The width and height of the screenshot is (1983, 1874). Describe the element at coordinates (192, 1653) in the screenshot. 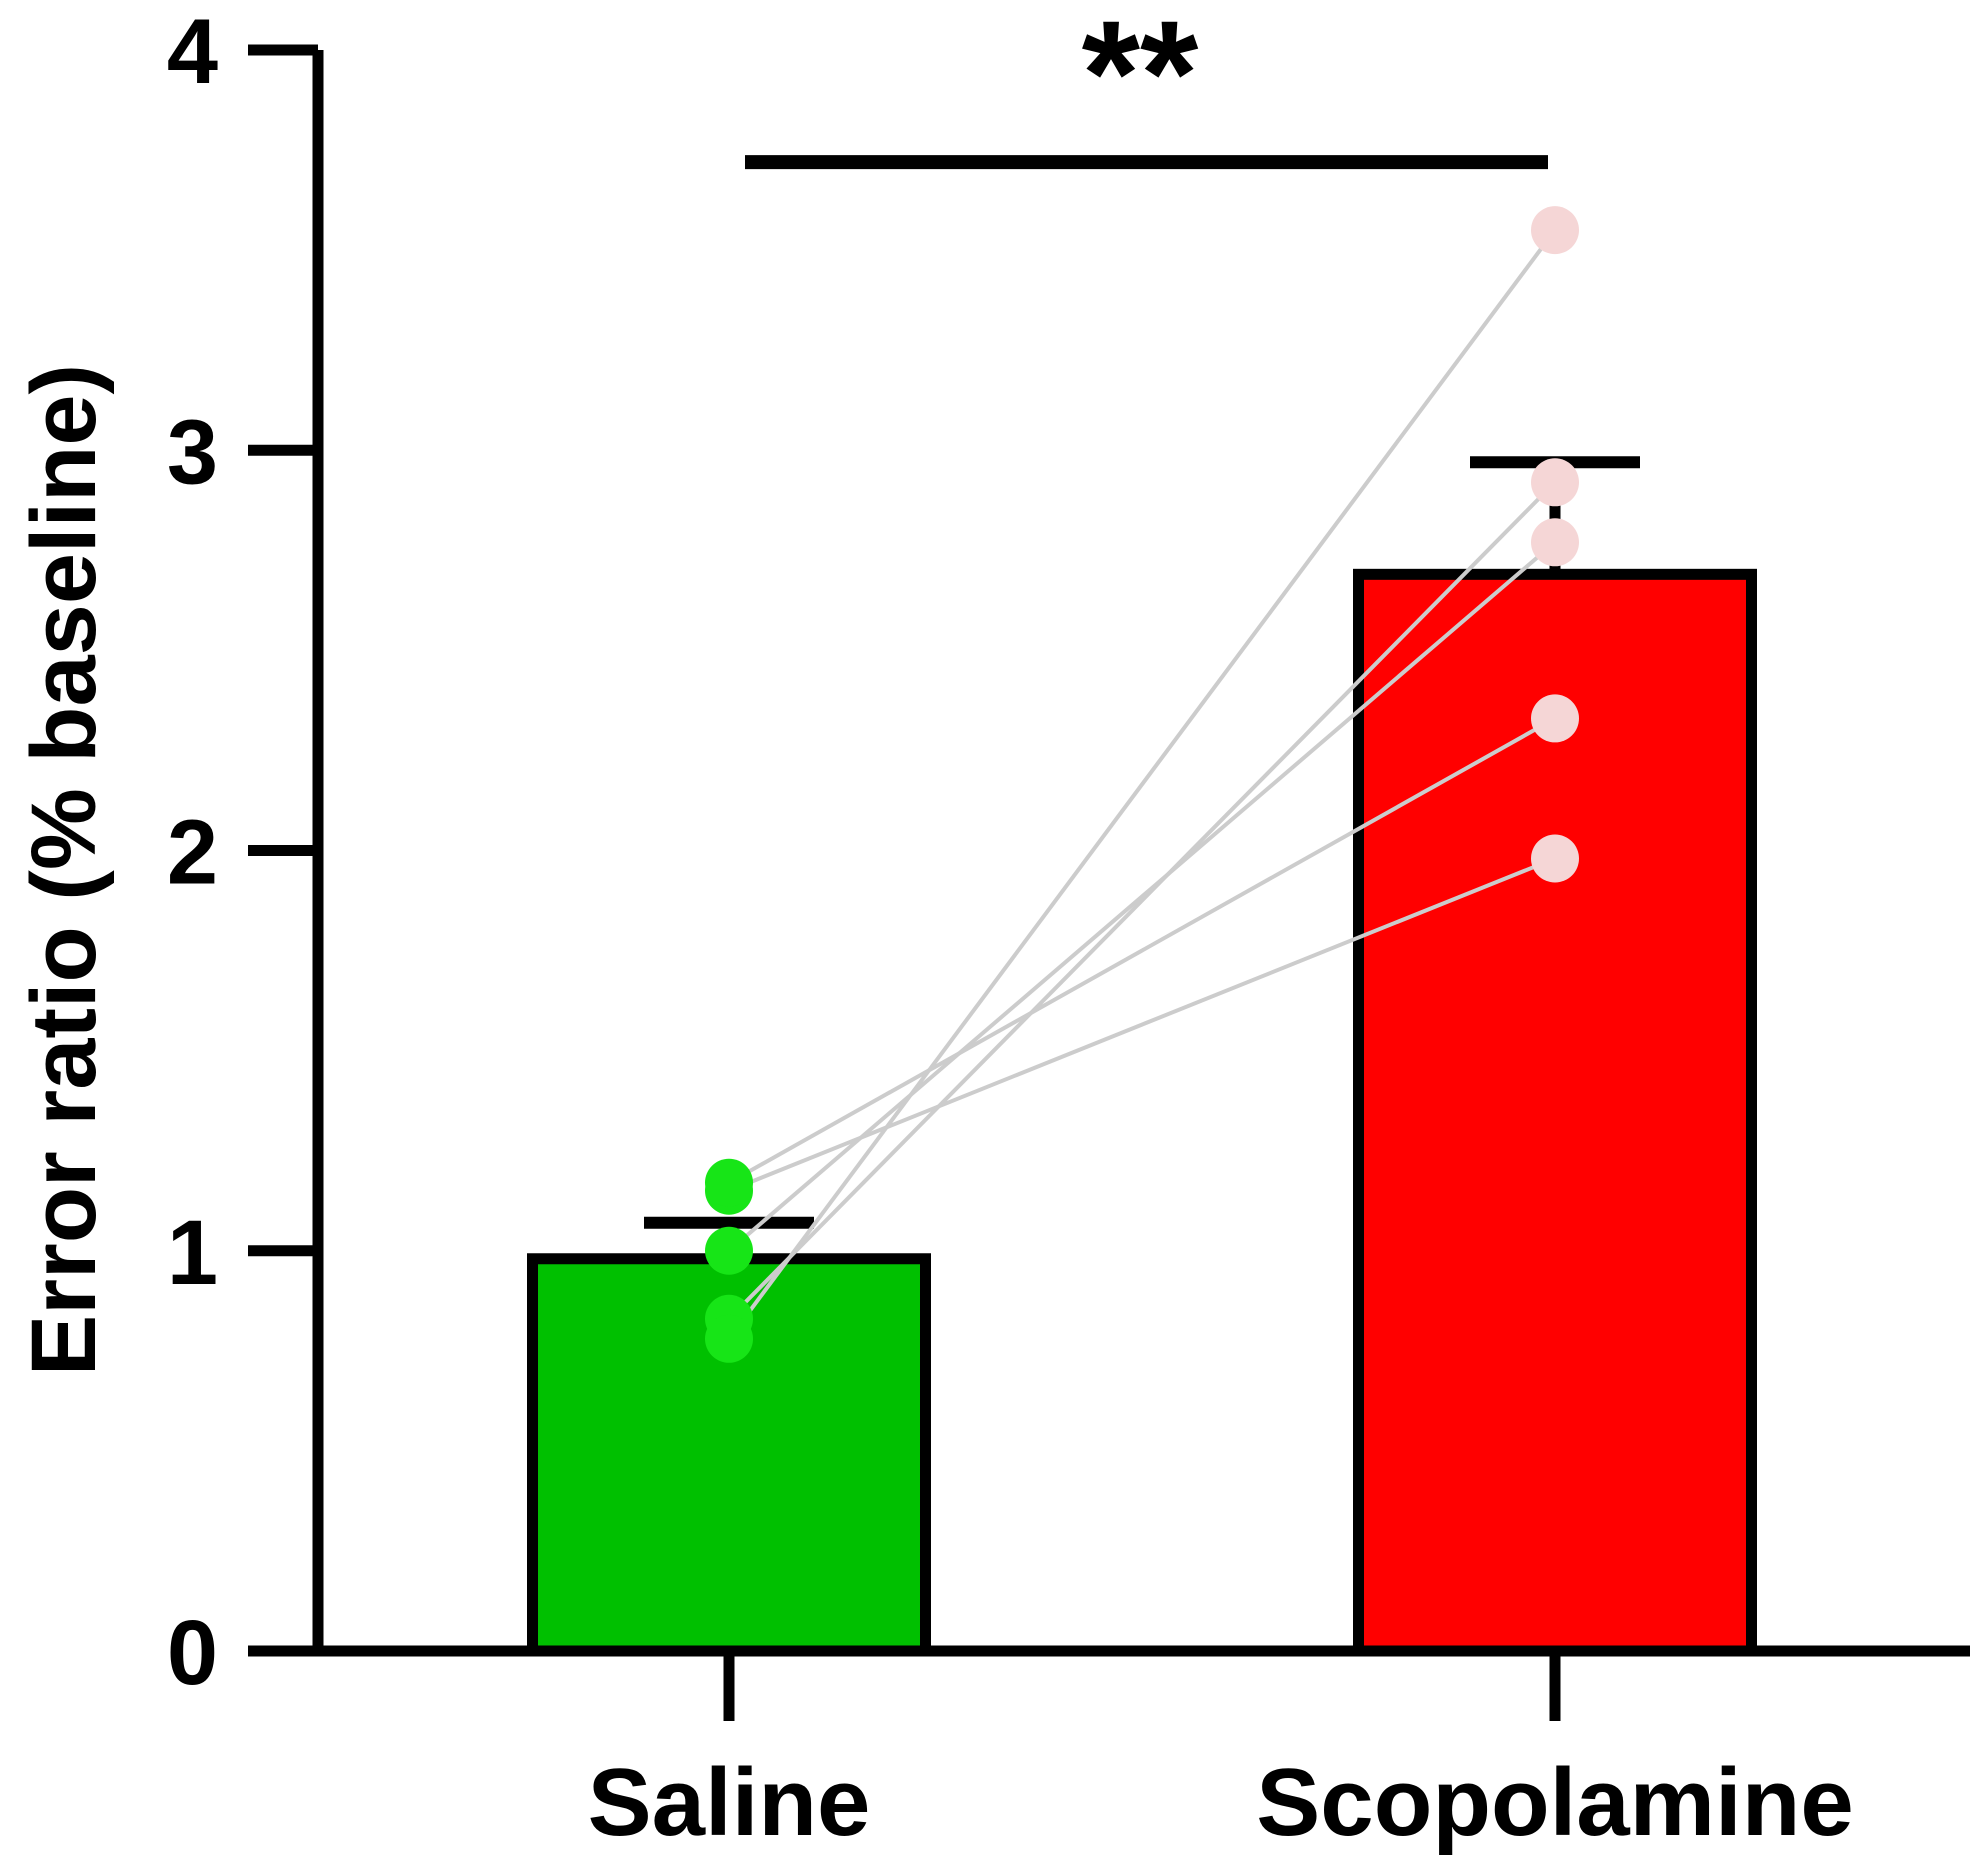

I see `y-tick-label: 0` at that location.